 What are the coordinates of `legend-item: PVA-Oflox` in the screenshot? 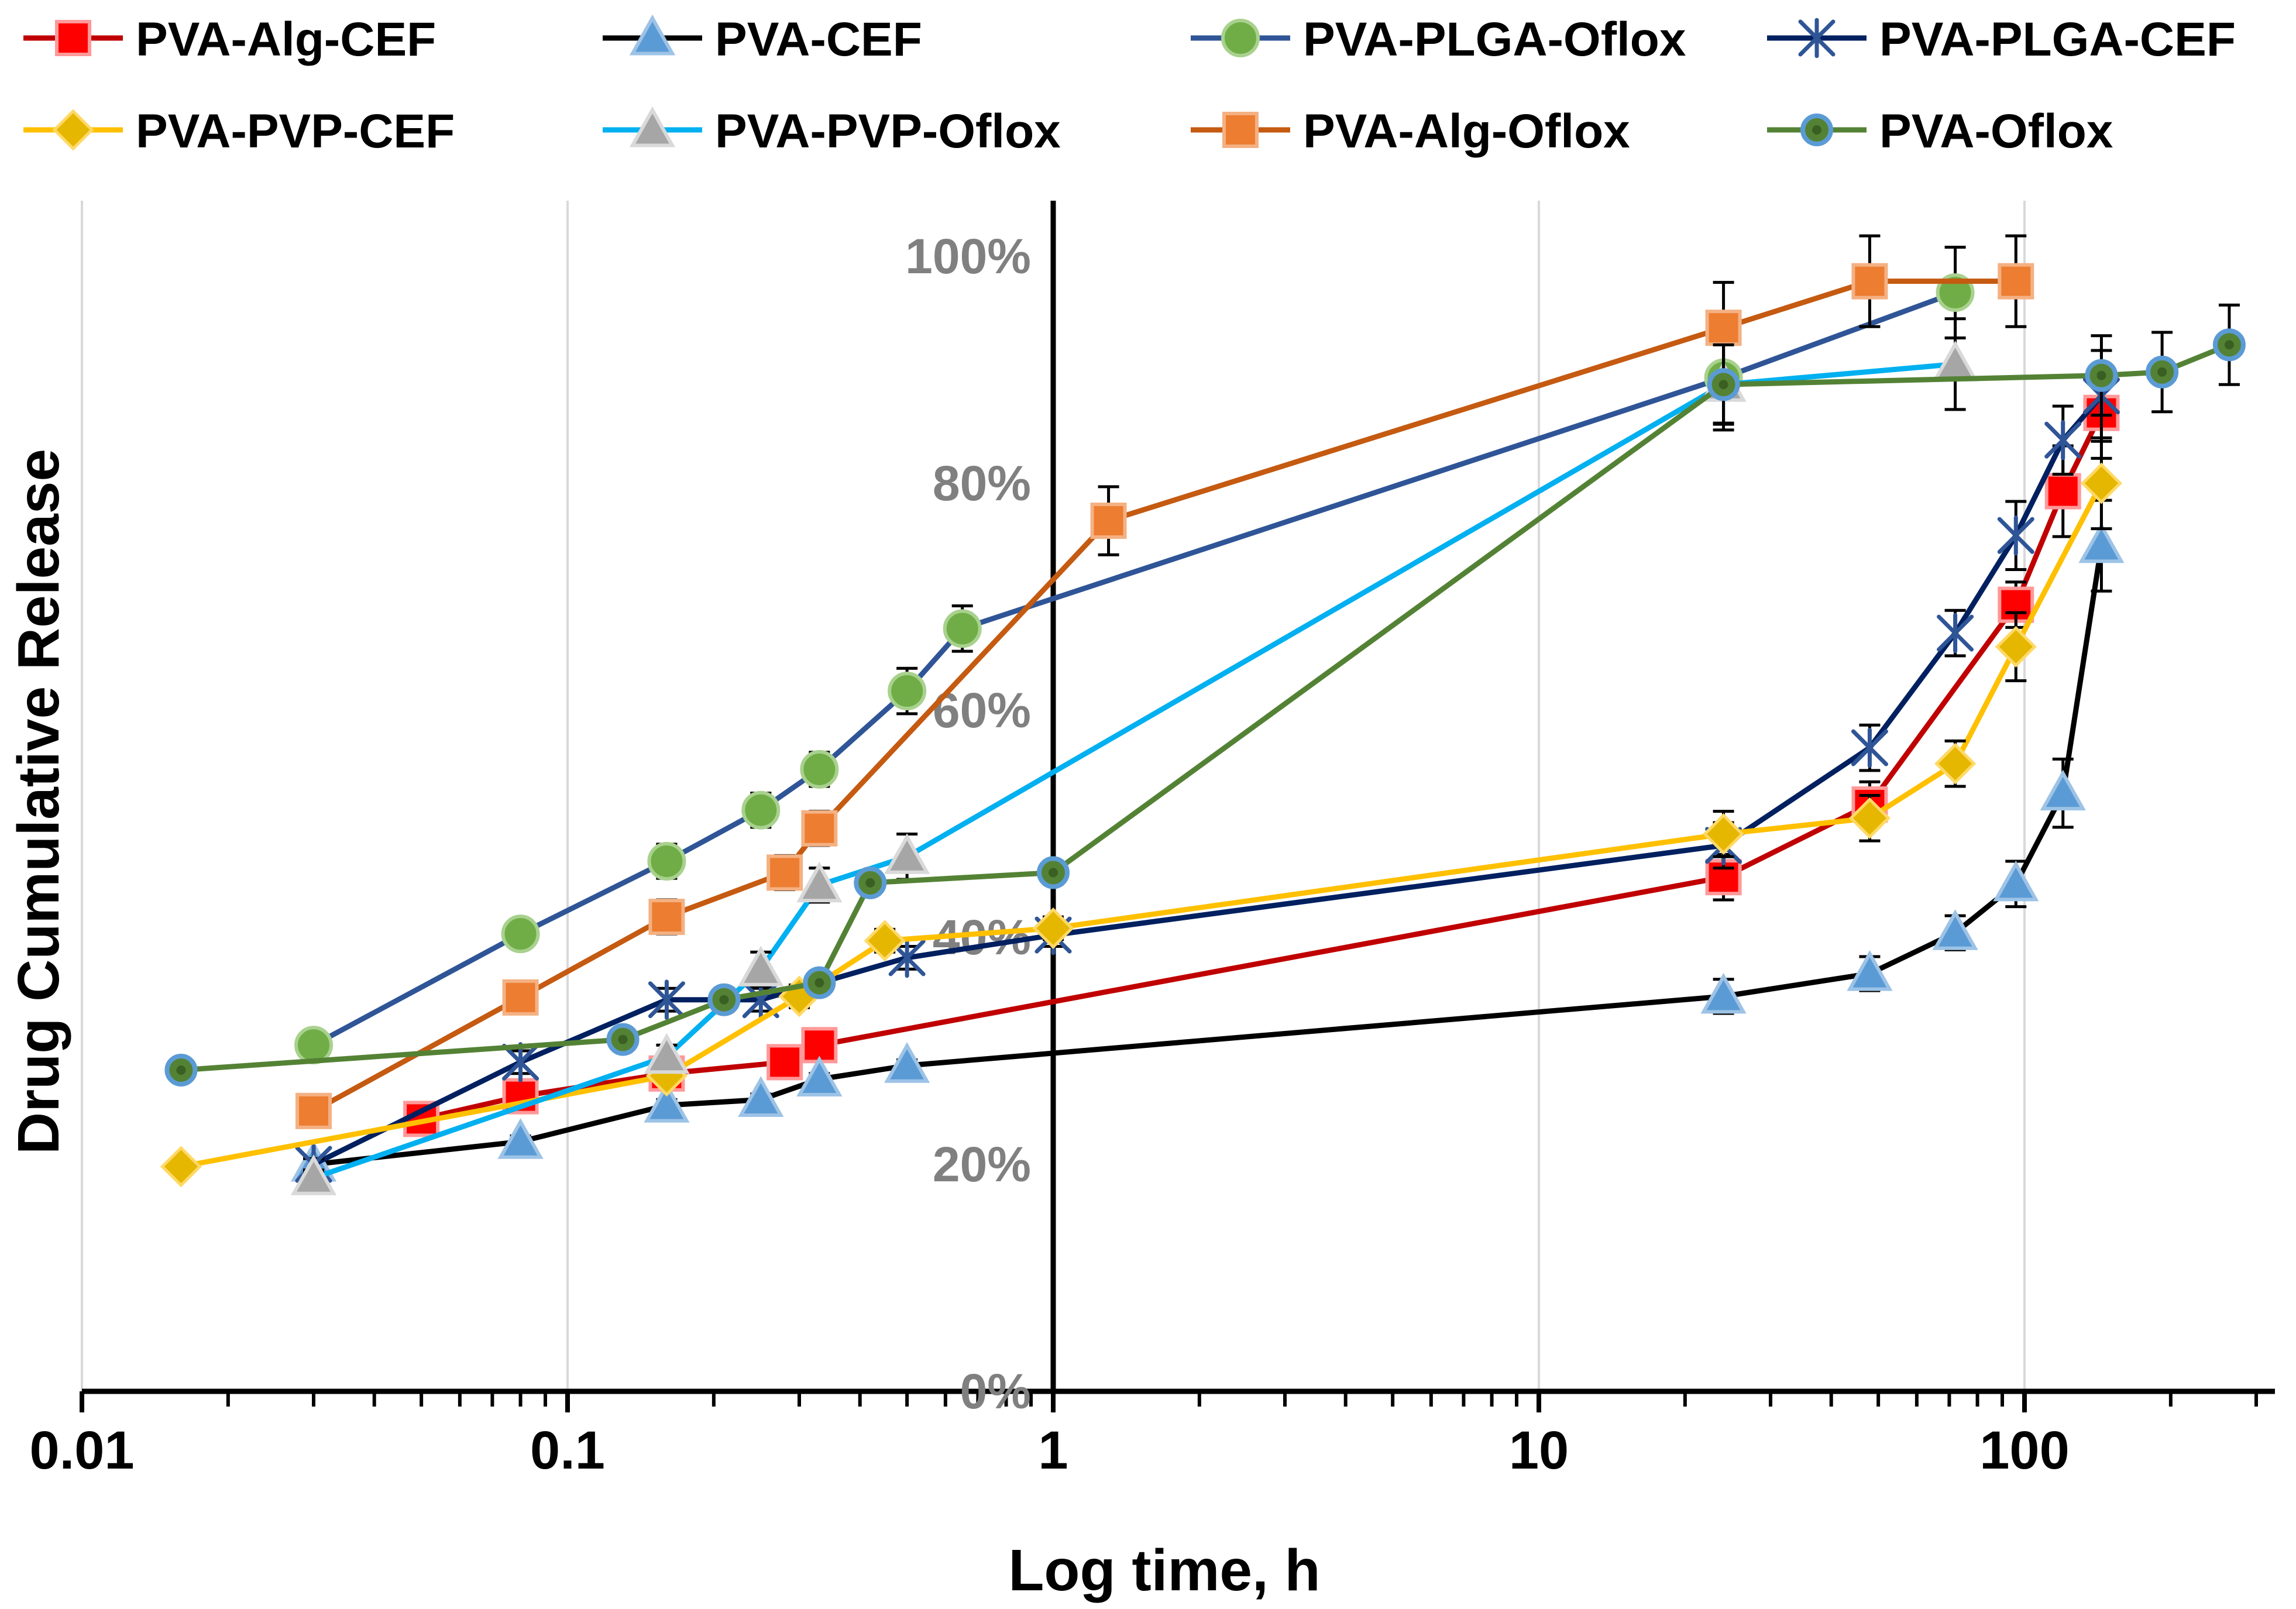 It's located at (1940, 131).